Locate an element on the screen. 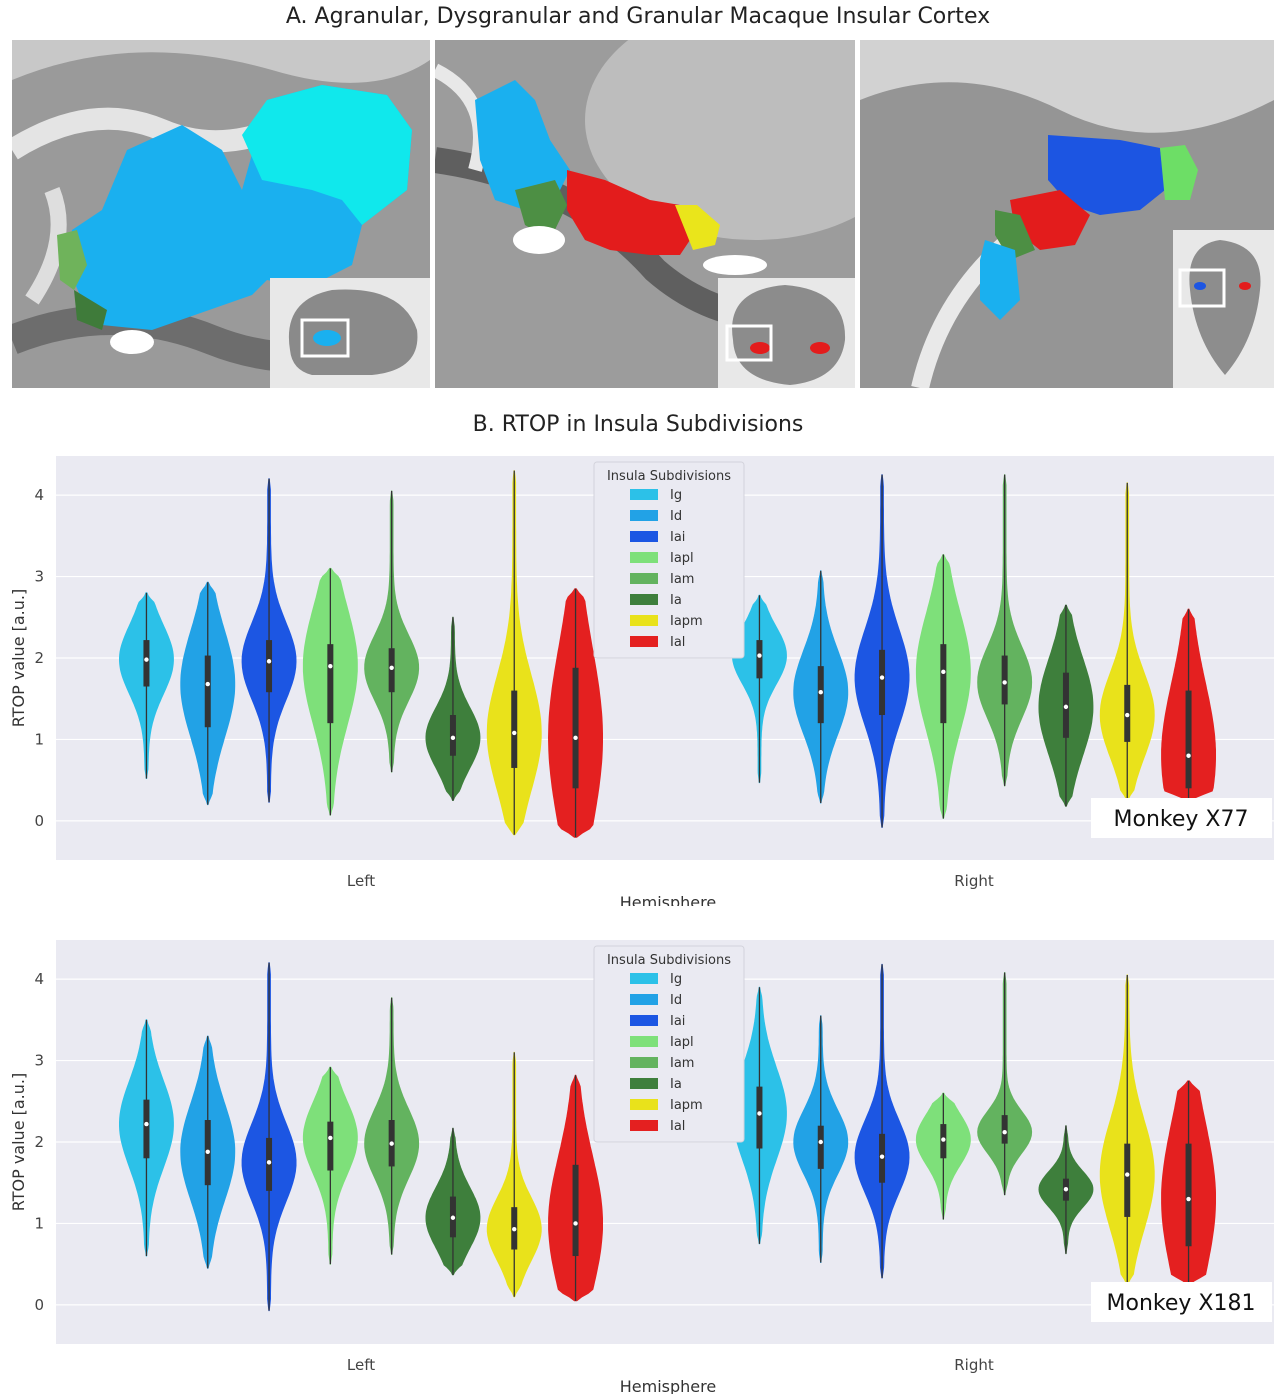 The height and width of the screenshot is (1394, 1276). legend-label-ig: Ig is located at coordinates (676, 495).